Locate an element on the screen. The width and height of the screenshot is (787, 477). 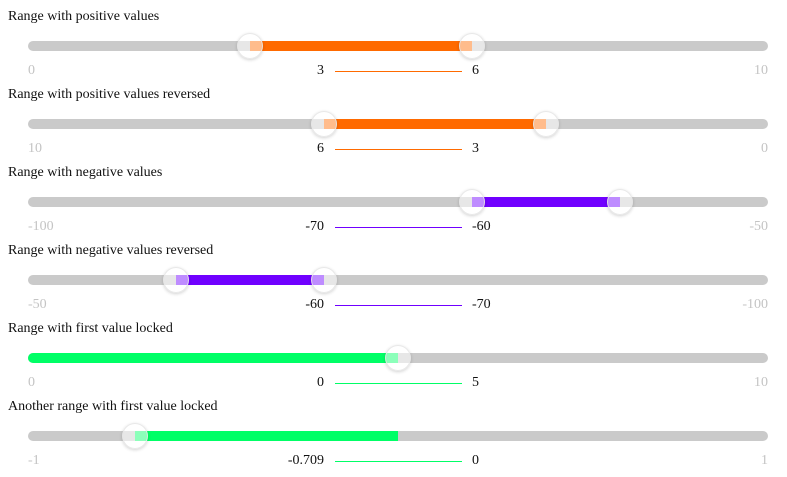
value2-label: 0 is located at coordinates (475, 460).